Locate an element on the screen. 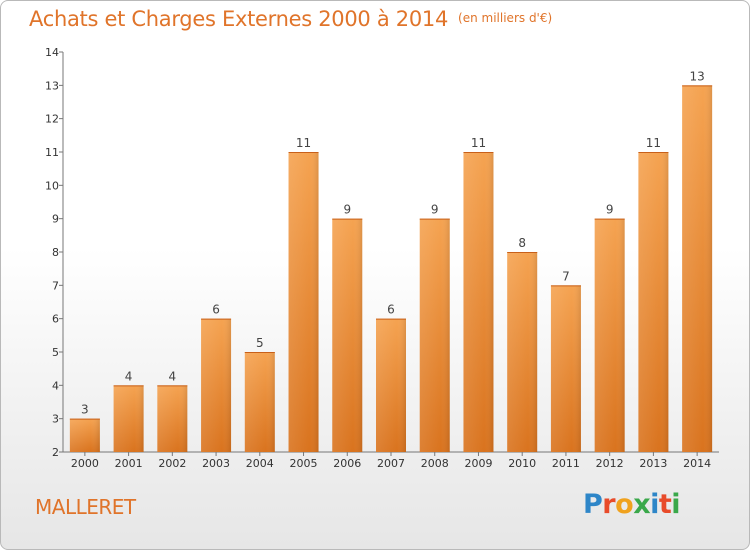  y-tick-label: 3 is located at coordinates (55, 419).